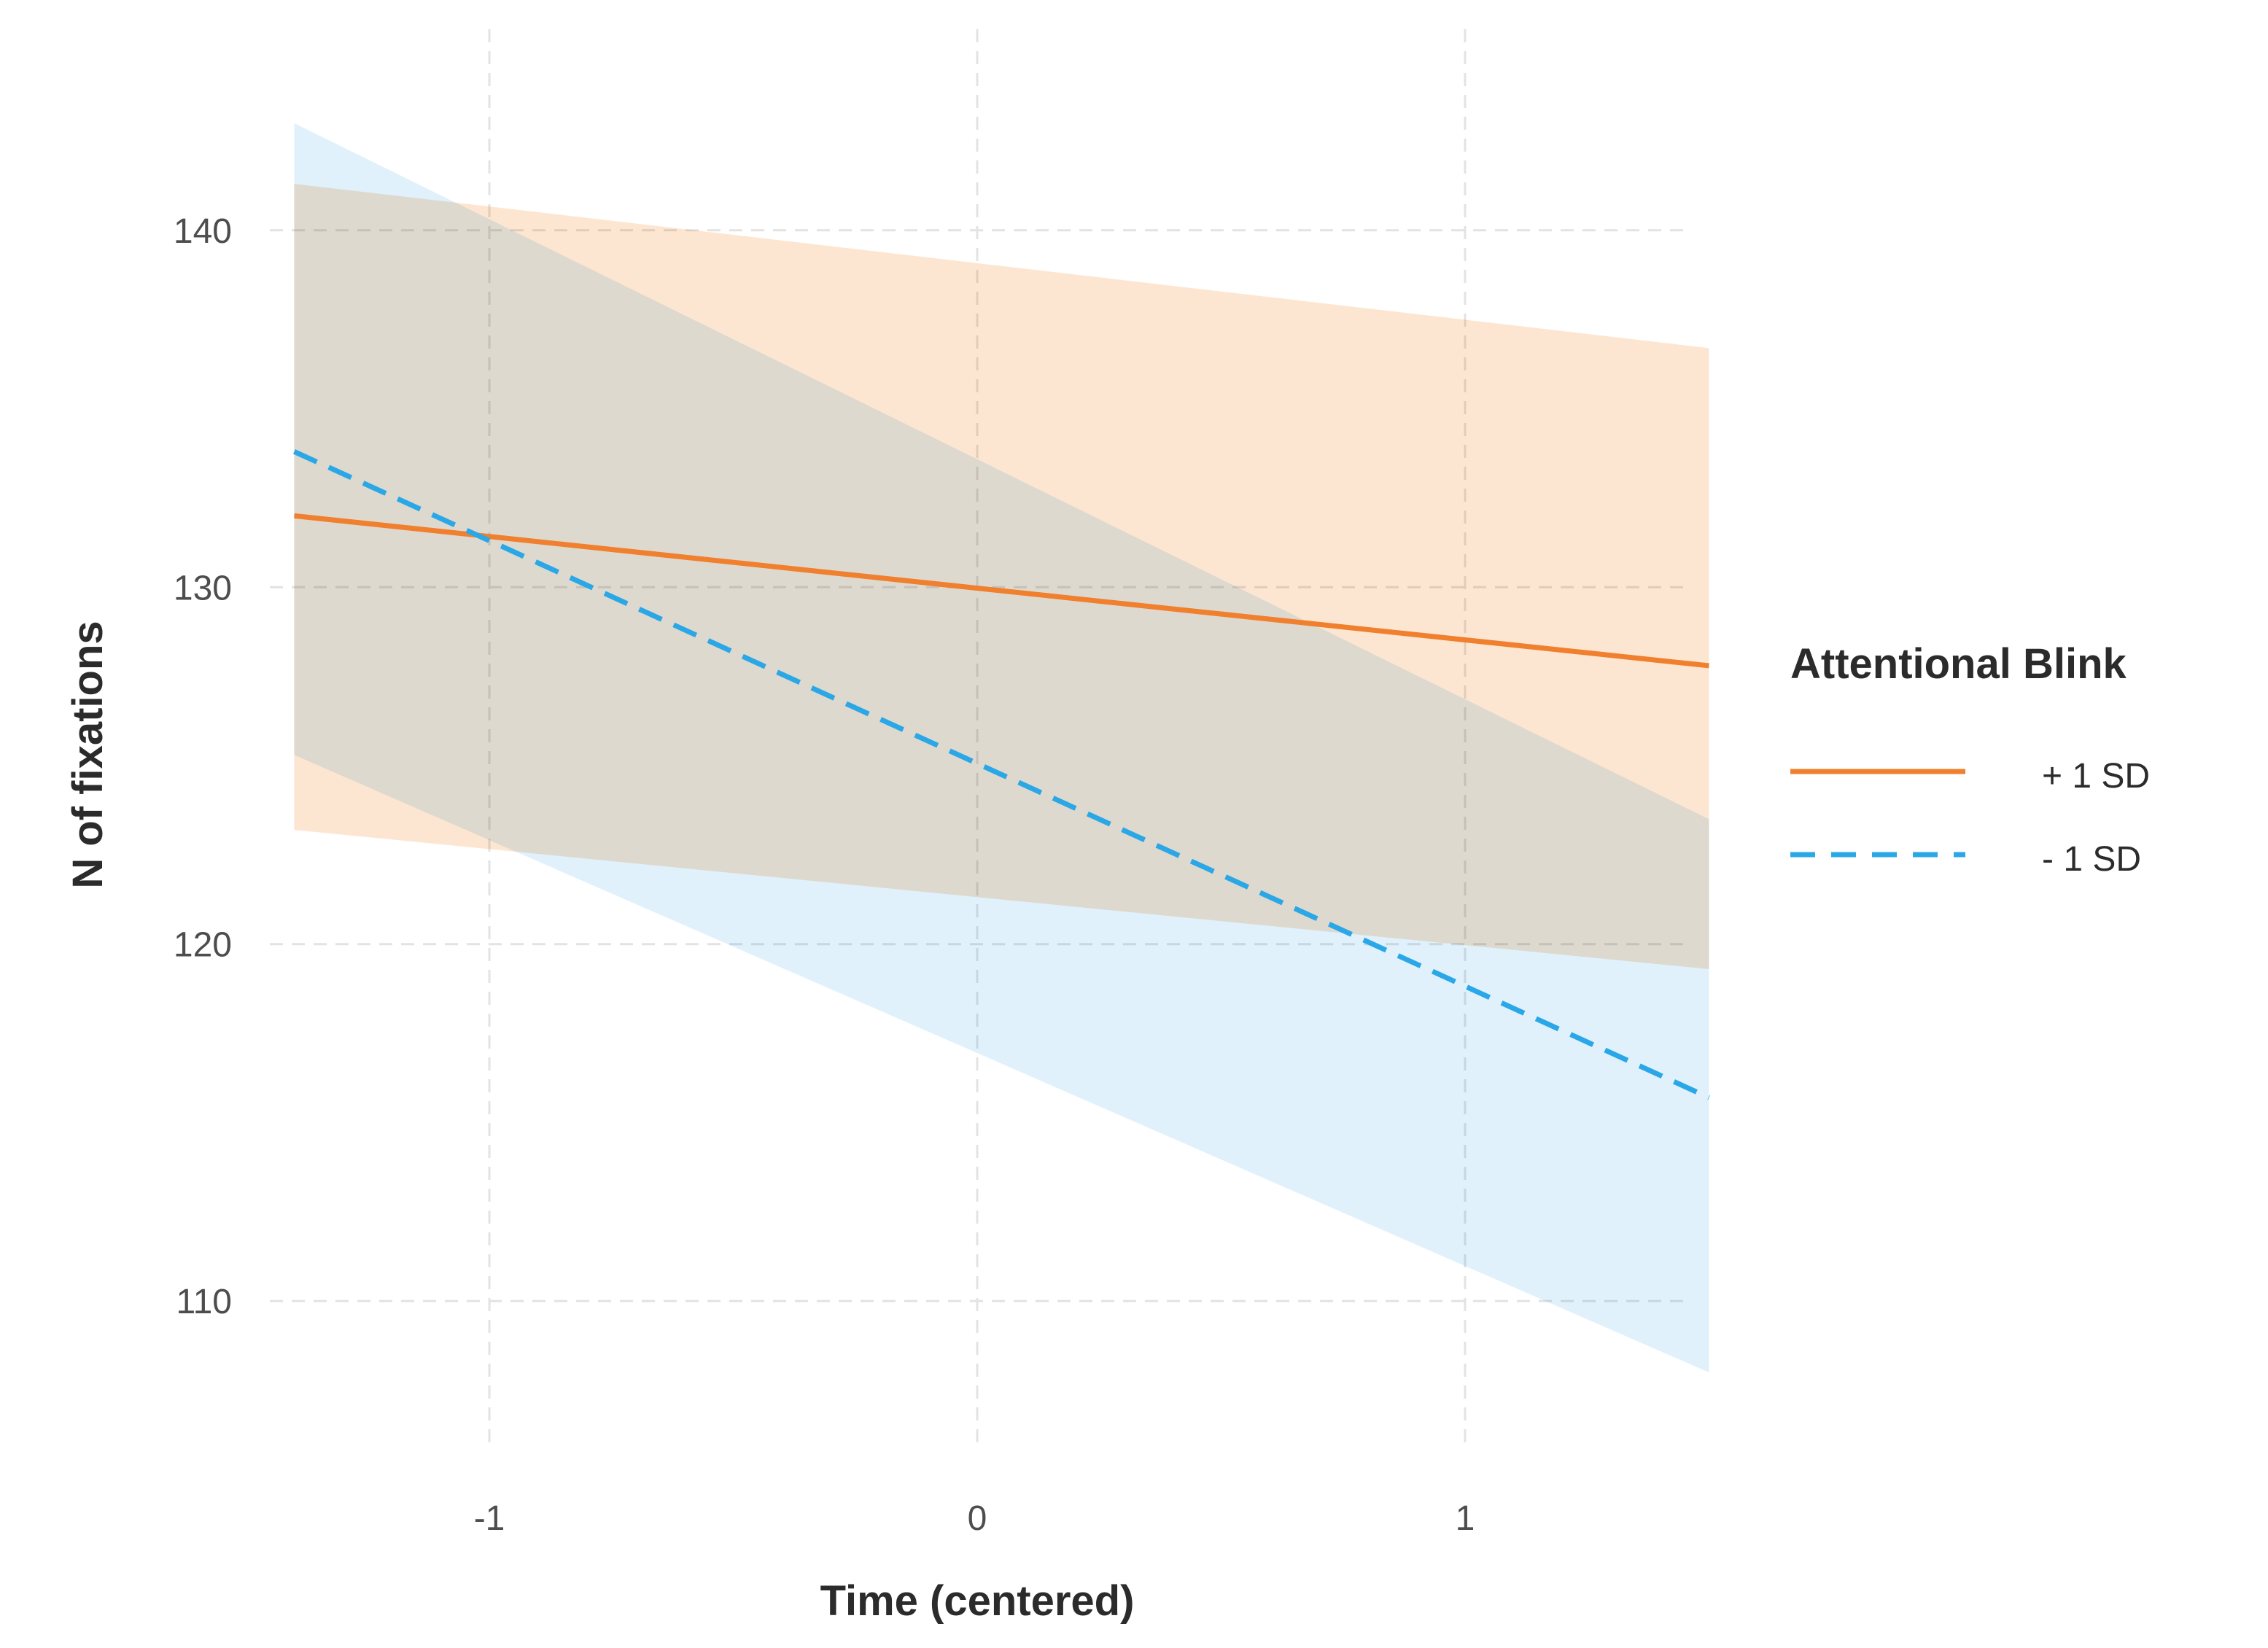  Describe the element at coordinates (203, 766) in the screenshot. I see `y-tick-labels: 110 120 130 140` at that location.